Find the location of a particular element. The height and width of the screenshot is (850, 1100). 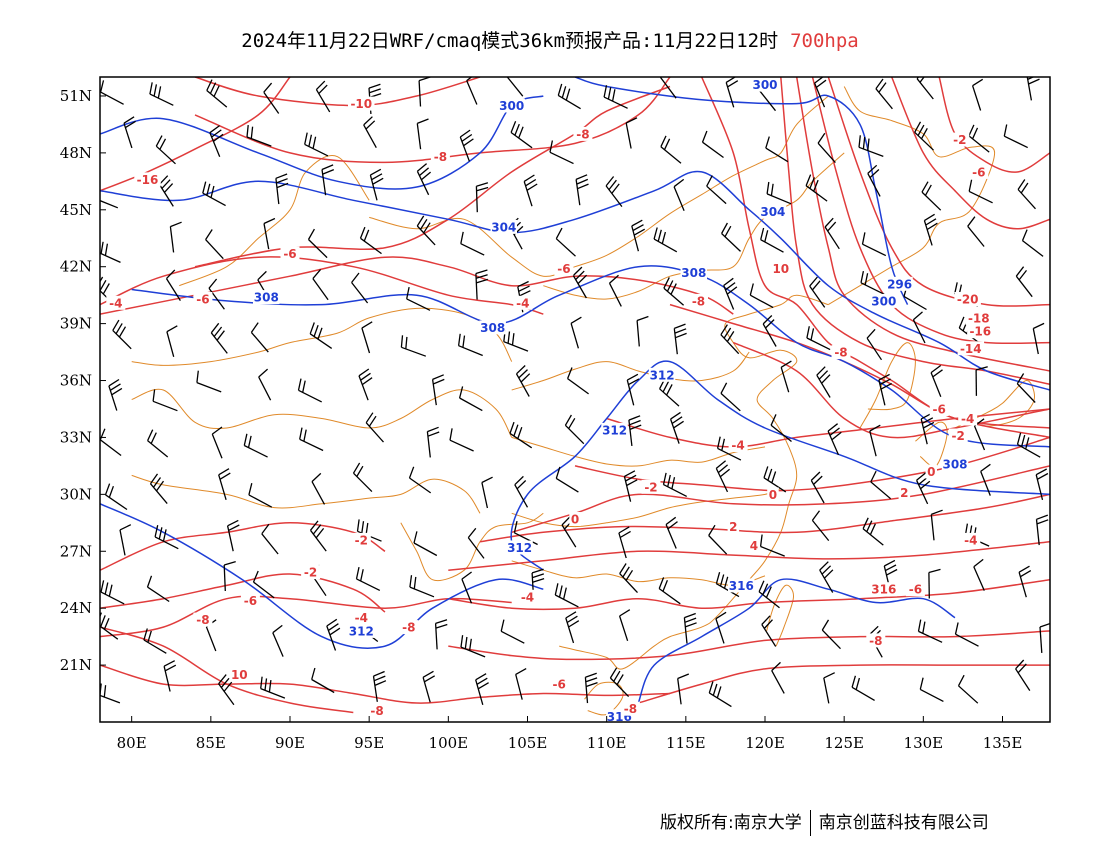

lon-tick-label: 105E is located at coordinates (528, 743).